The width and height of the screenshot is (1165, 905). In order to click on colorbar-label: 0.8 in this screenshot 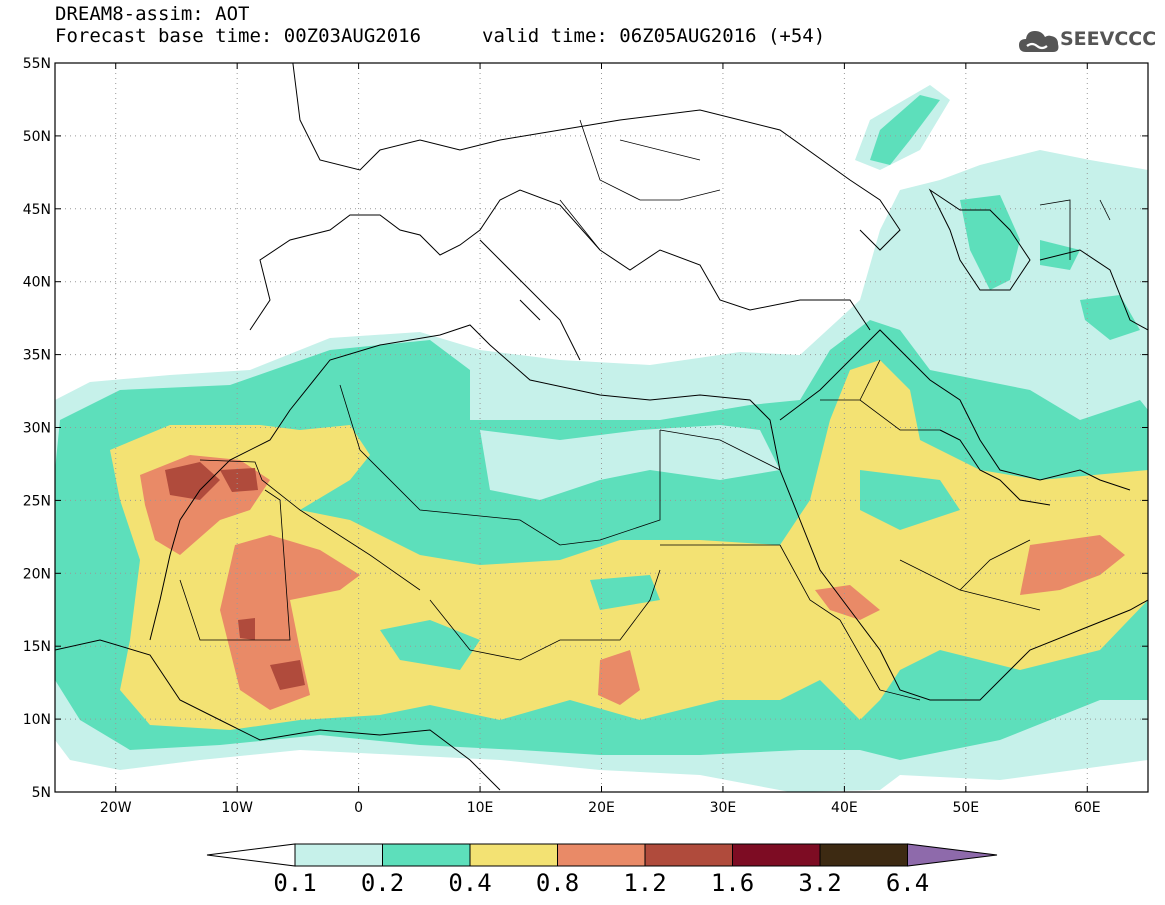, I will do `click(557, 883)`.